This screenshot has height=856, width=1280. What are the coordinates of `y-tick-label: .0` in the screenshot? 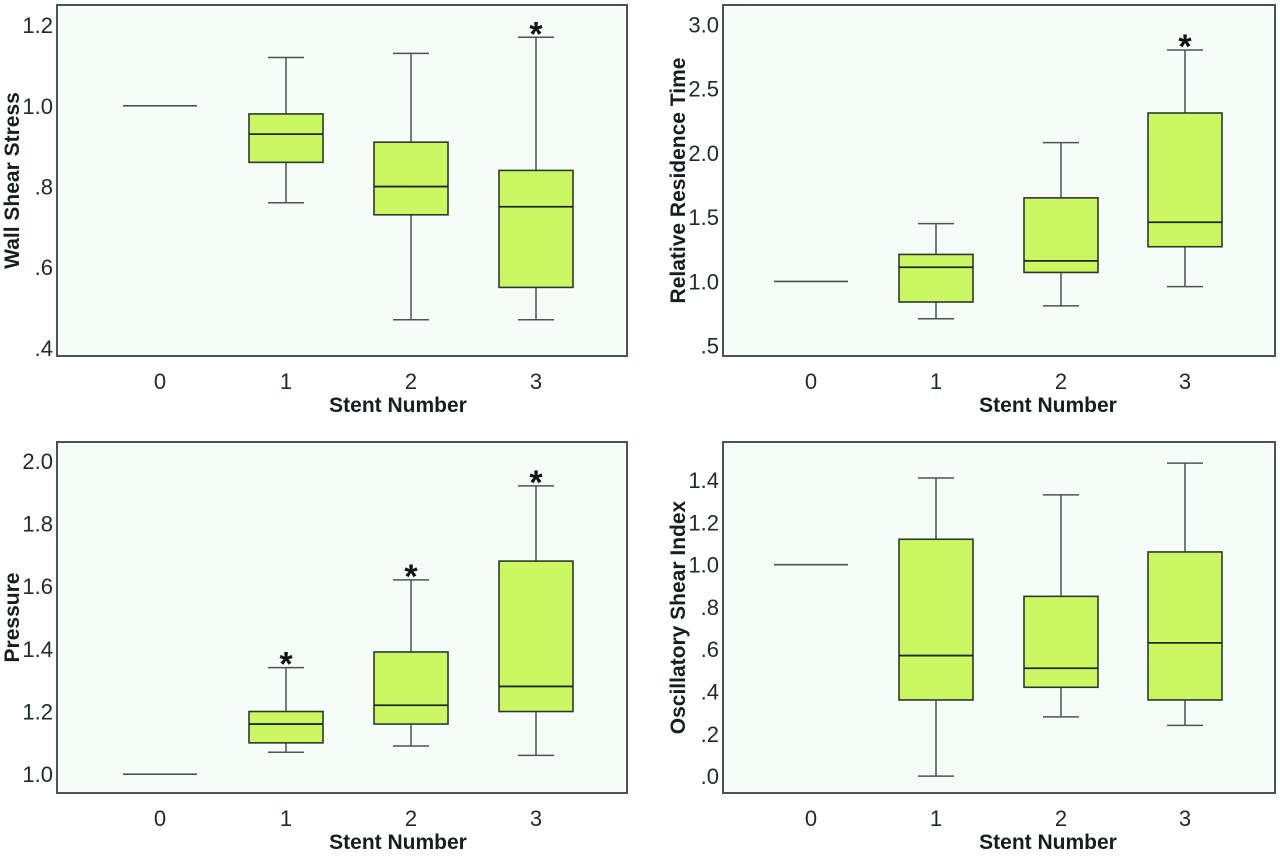 It's located at (710, 776).